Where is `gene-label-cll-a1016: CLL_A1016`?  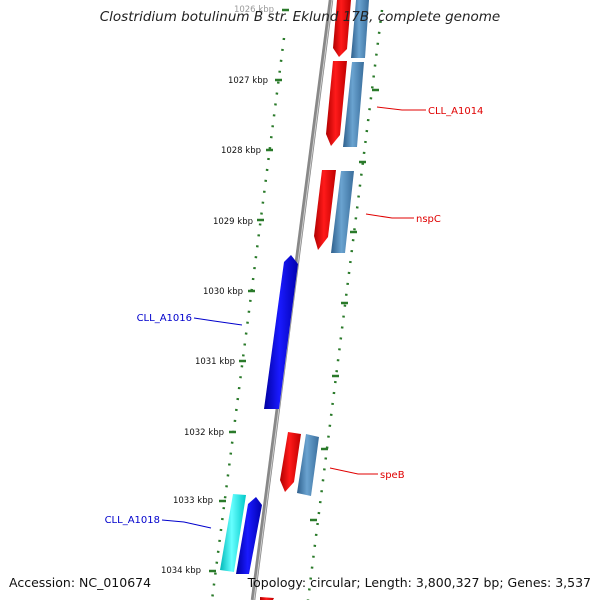
gene-label-cll-a1016: CLL_A1016 is located at coordinates (164, 318).